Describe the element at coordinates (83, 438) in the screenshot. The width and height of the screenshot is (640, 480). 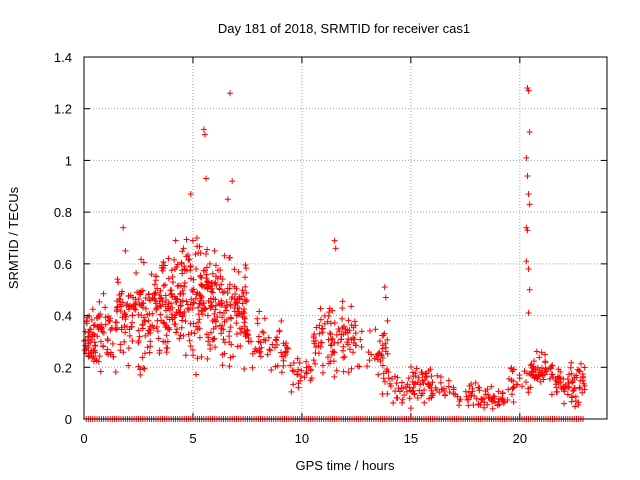
I see `x-tick-label: 0` at that location.